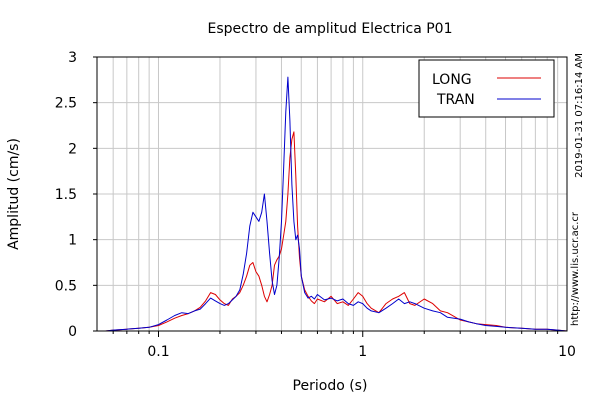  I want to click on x-tick-label: 1, so click(362, 352).